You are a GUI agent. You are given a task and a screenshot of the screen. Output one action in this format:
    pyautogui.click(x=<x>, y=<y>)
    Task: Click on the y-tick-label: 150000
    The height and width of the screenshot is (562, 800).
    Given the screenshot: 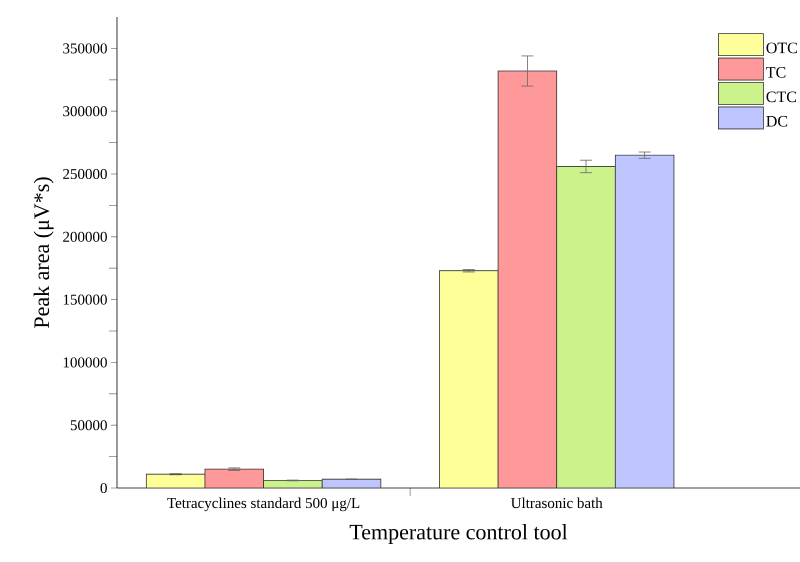 What is the action you would take?
    pyautogui.click(x=85, y=299)
    